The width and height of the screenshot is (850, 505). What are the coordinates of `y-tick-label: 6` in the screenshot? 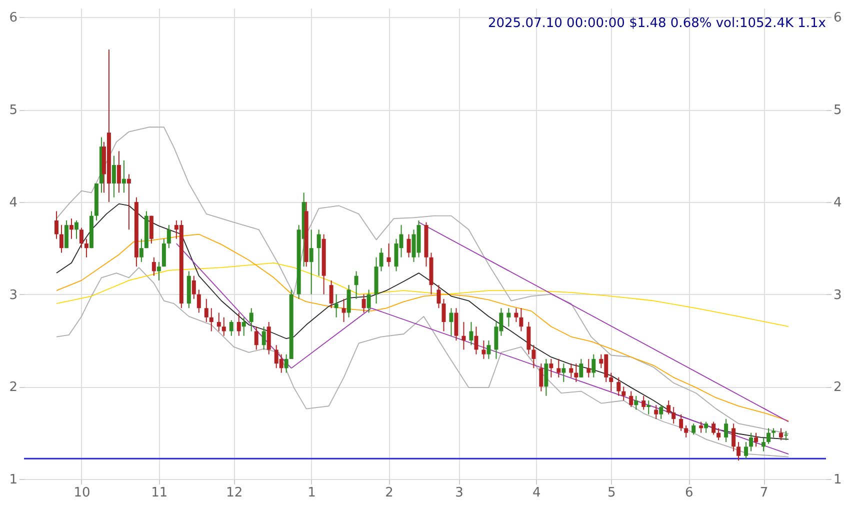 It's located at (13, 18).